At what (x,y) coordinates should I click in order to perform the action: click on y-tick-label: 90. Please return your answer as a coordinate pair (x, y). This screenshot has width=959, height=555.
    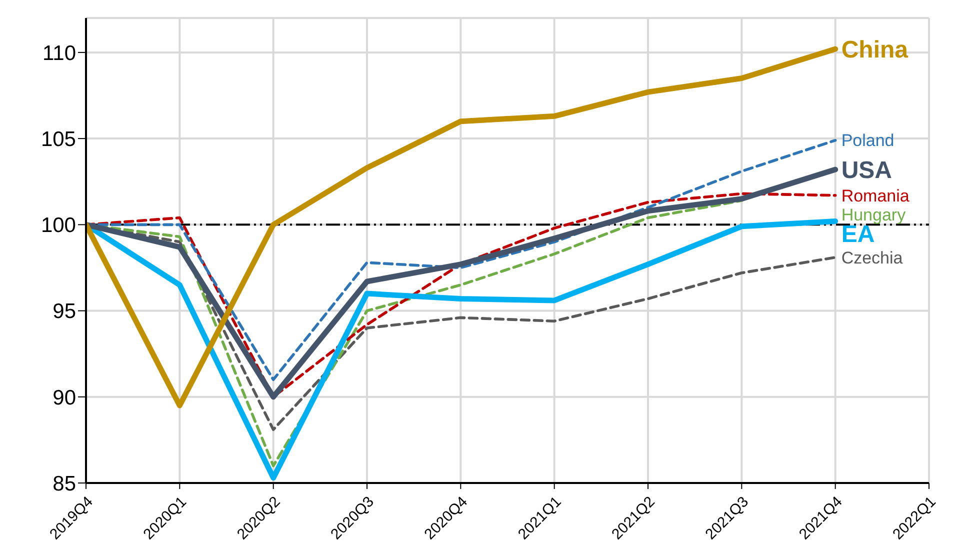
    Looking at the image, I should click on (64, 398).